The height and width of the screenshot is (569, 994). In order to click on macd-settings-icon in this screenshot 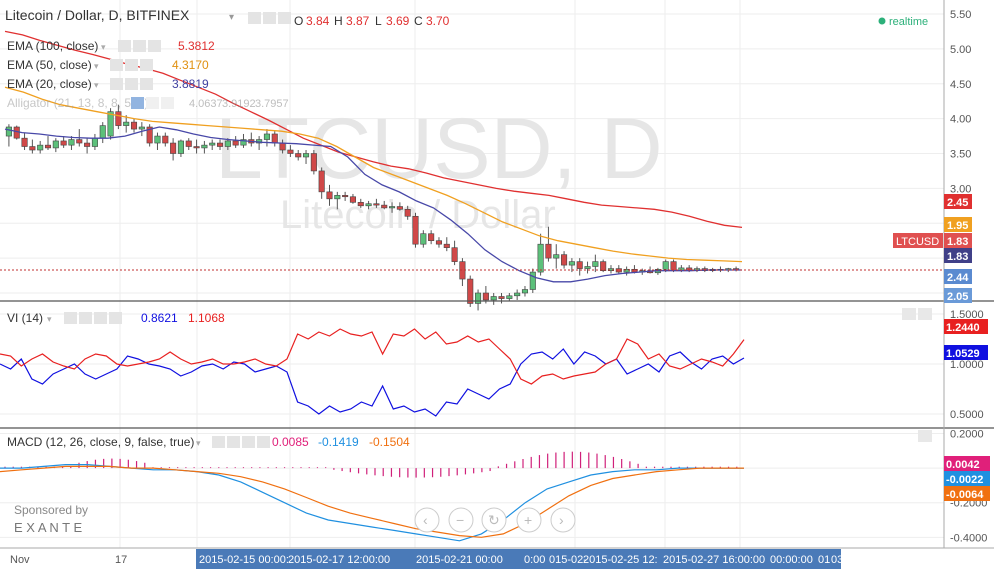, I will do `click(233, 442)`.